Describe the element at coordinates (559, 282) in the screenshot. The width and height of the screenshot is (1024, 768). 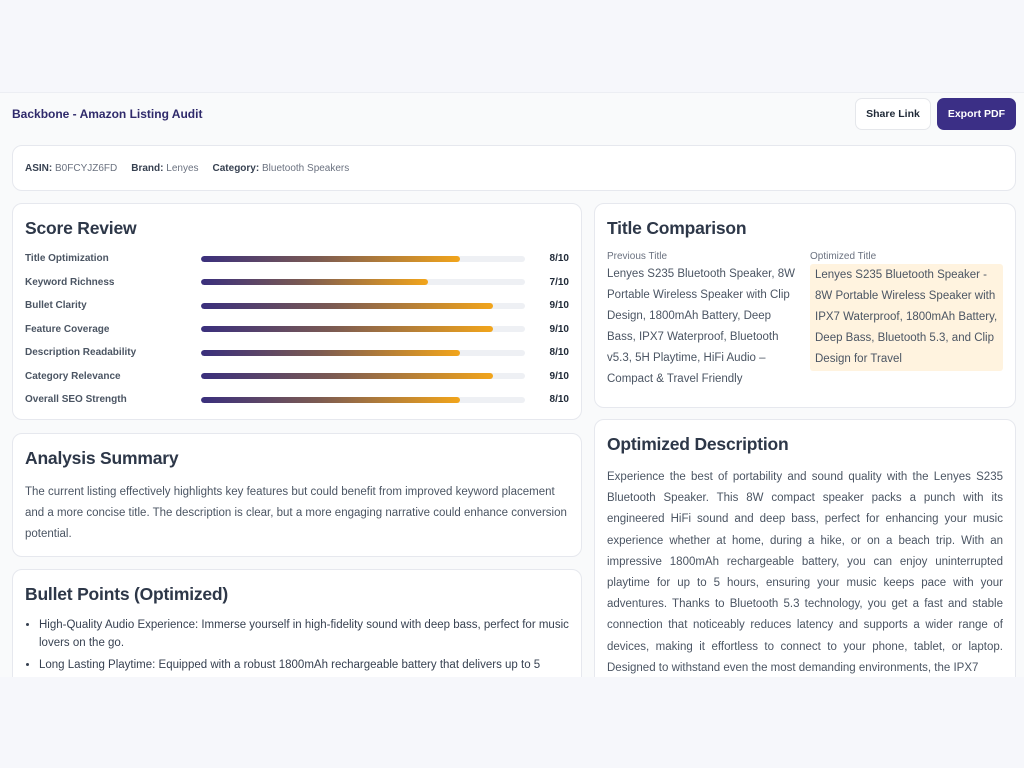
I see `score-value: 7/10` at that location.